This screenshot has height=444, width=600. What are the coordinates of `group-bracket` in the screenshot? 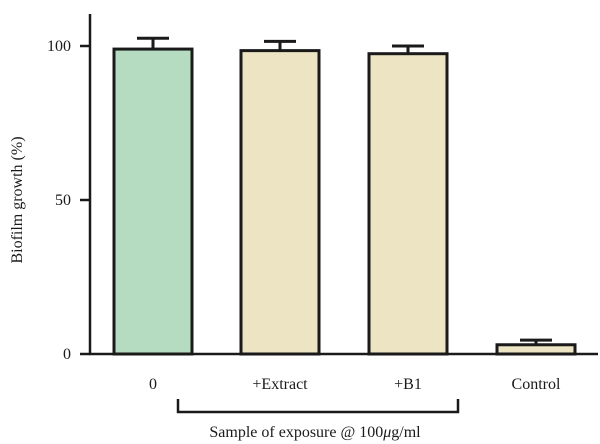 It's located at (318, 406).